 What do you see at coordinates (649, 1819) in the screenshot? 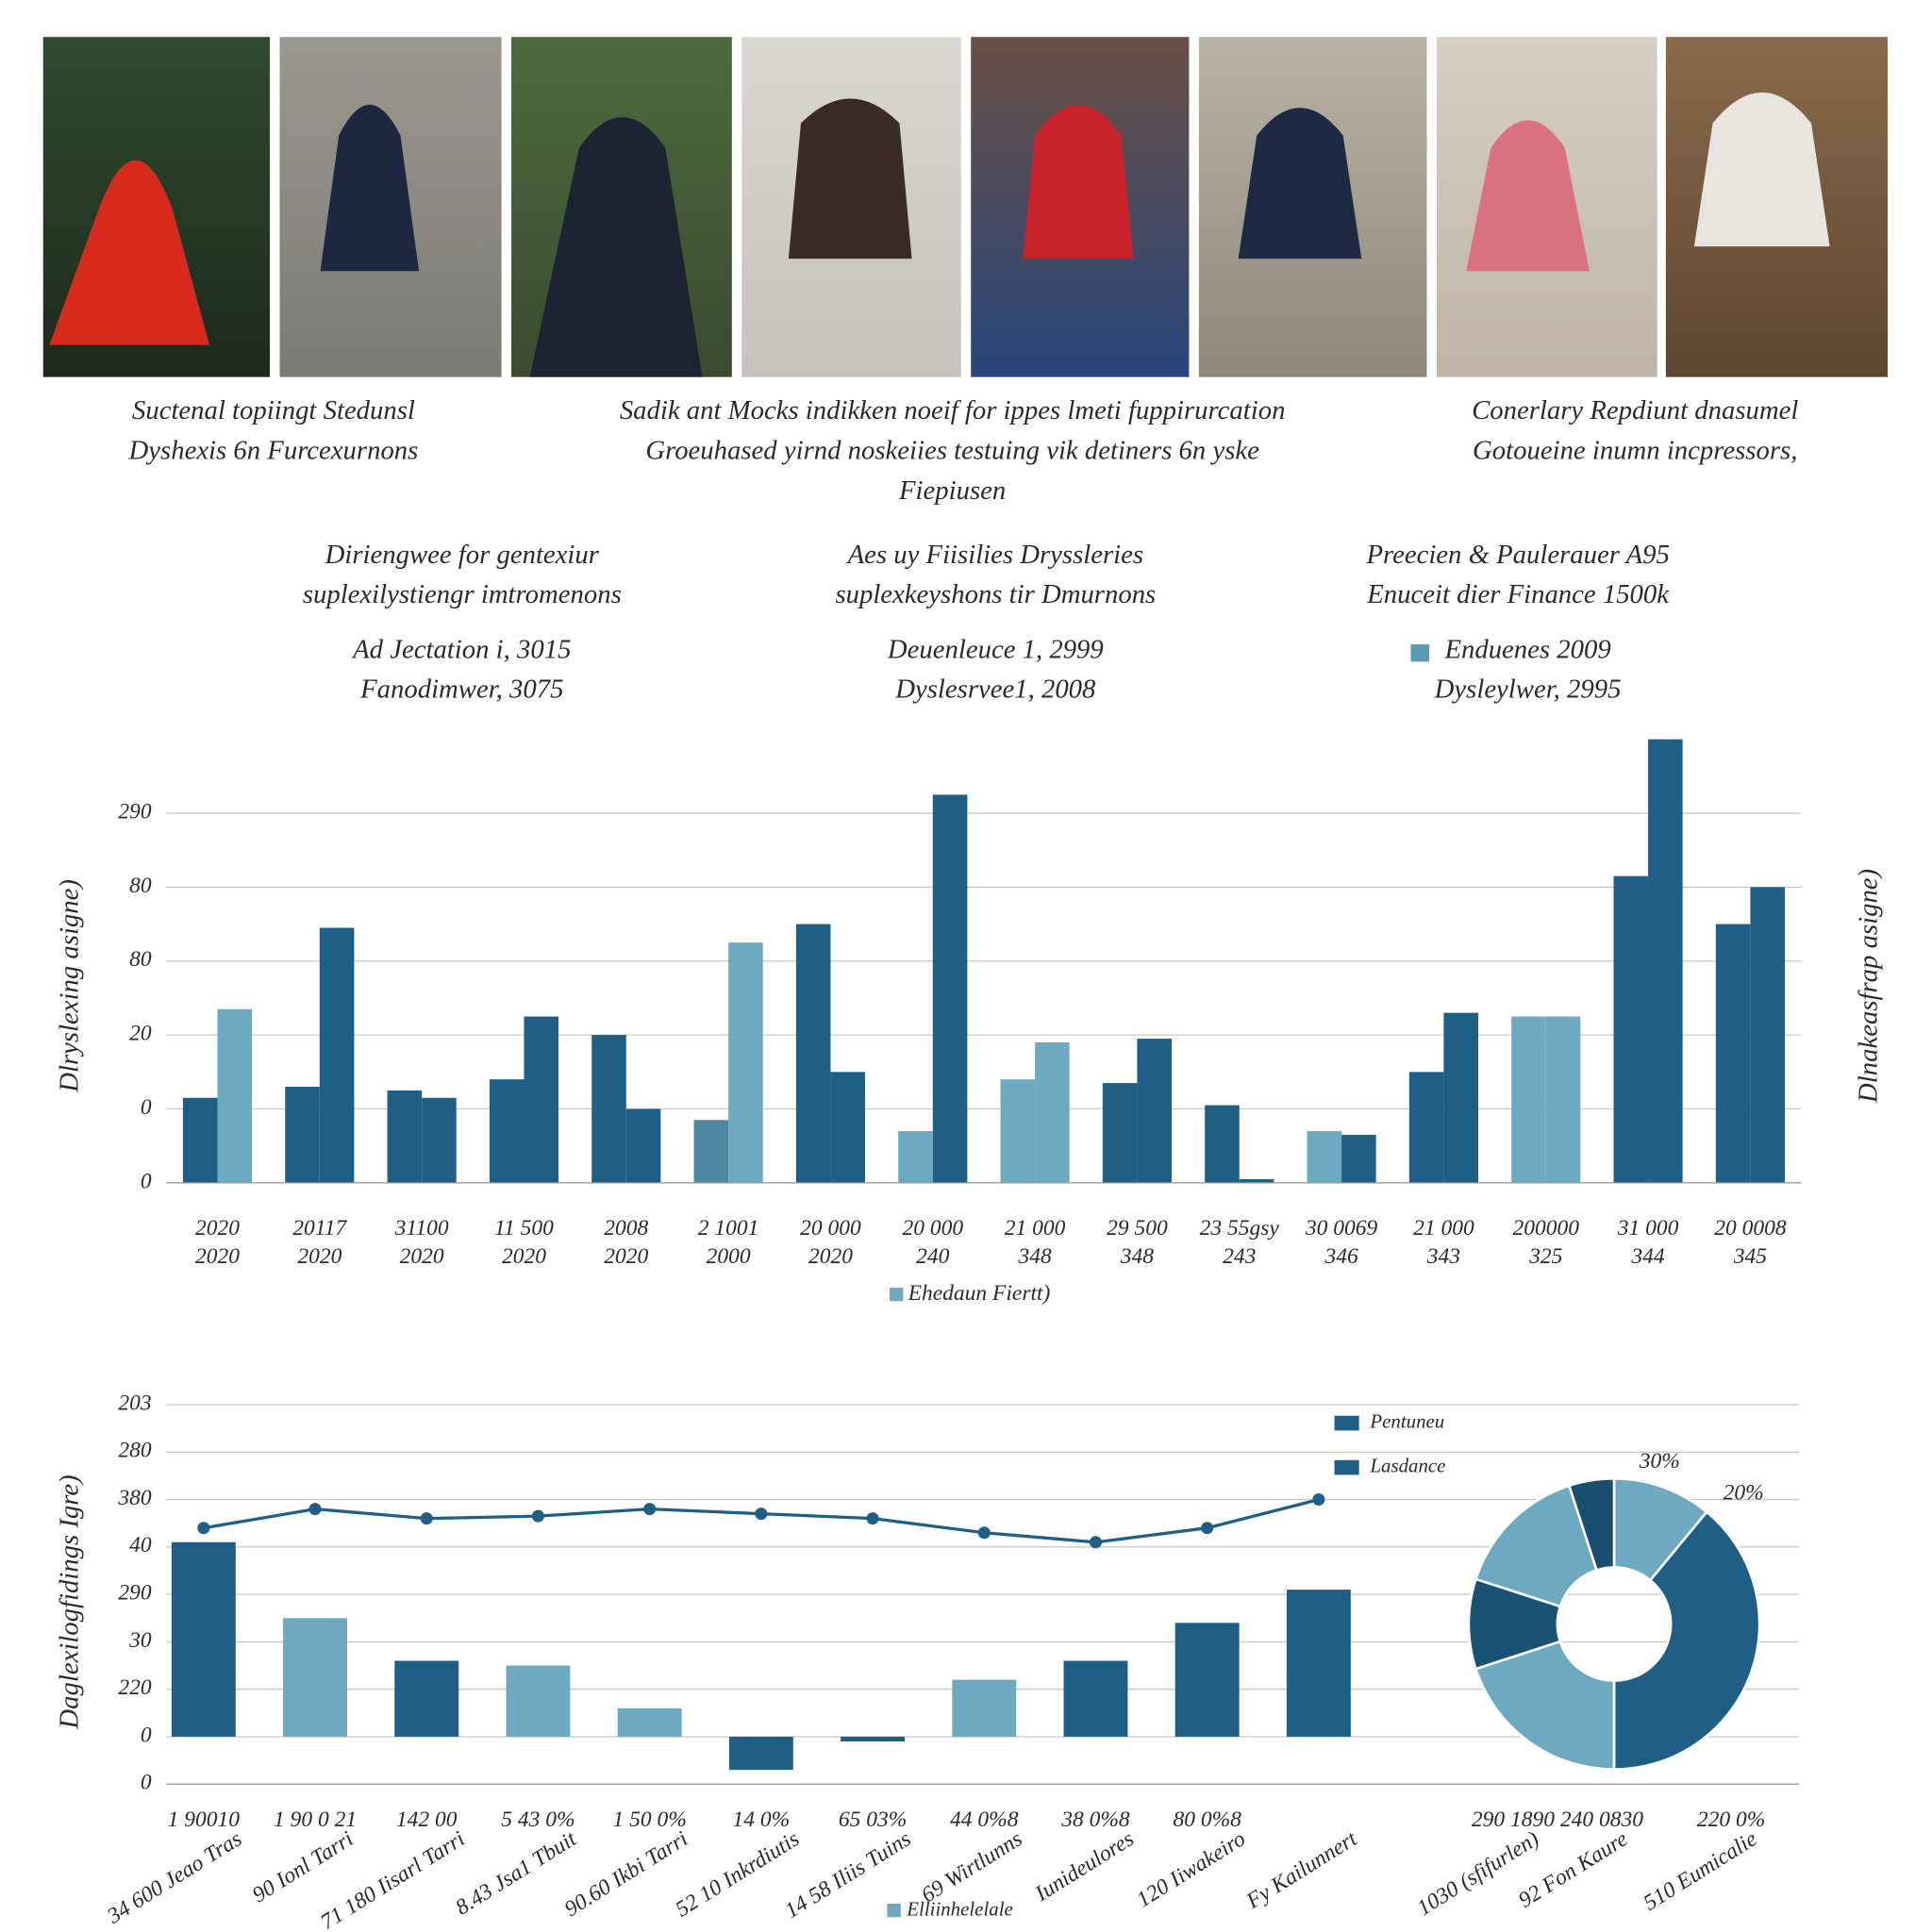
I see `x-tick-label: 1 50 0%` at bounding box center [649, 1819].